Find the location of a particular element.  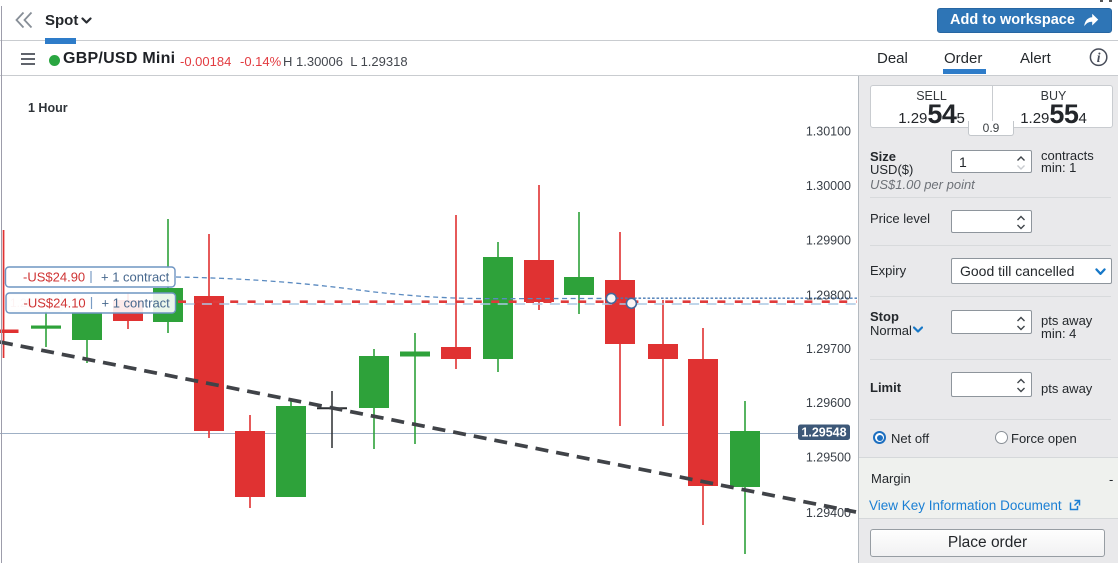

svg-text: -US$24.90 is located at coordinates (54, 277).